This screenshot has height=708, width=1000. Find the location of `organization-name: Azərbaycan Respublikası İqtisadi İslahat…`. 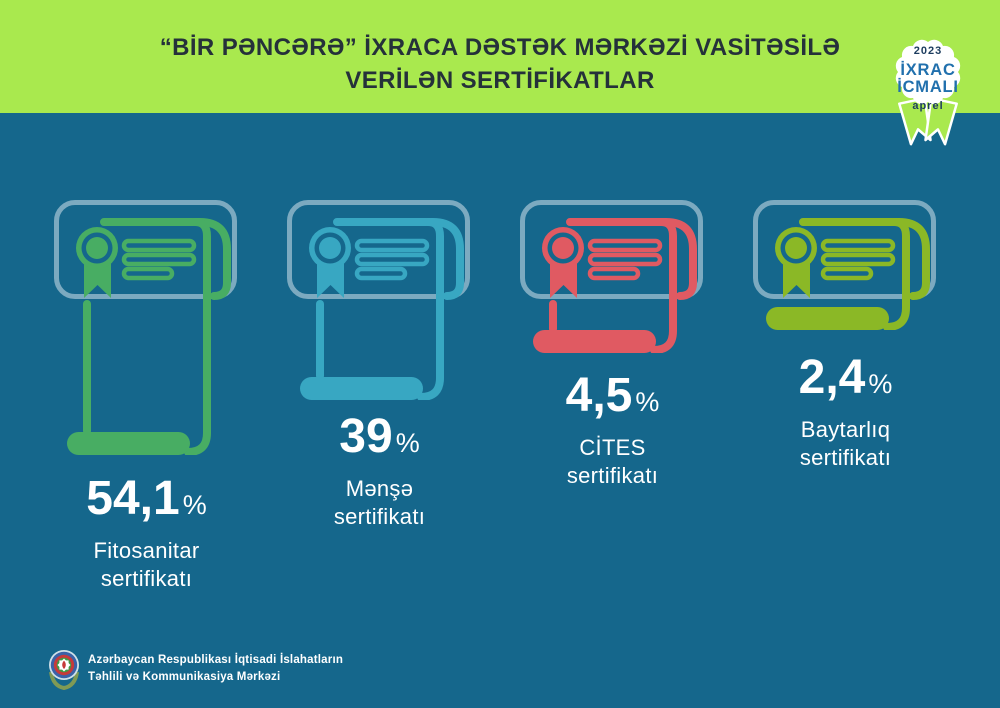

organization-name: Azərbaycan Respublikası İqtisadi İslahat… is located at coordinates (215, 669).